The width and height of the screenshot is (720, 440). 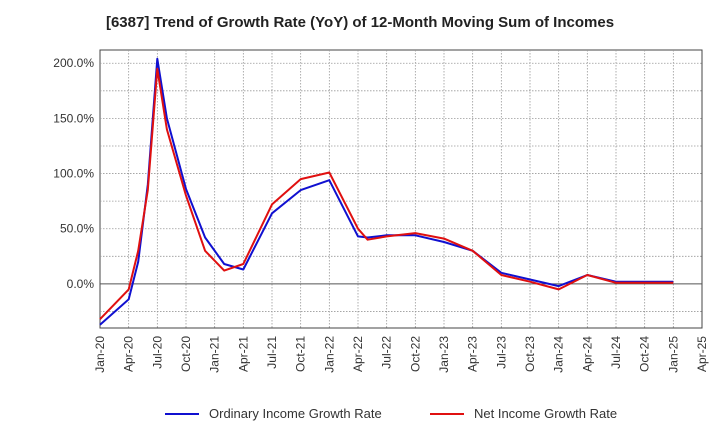 I want to click on x-tick-label: Apr-24, so click(x=587, y=354).